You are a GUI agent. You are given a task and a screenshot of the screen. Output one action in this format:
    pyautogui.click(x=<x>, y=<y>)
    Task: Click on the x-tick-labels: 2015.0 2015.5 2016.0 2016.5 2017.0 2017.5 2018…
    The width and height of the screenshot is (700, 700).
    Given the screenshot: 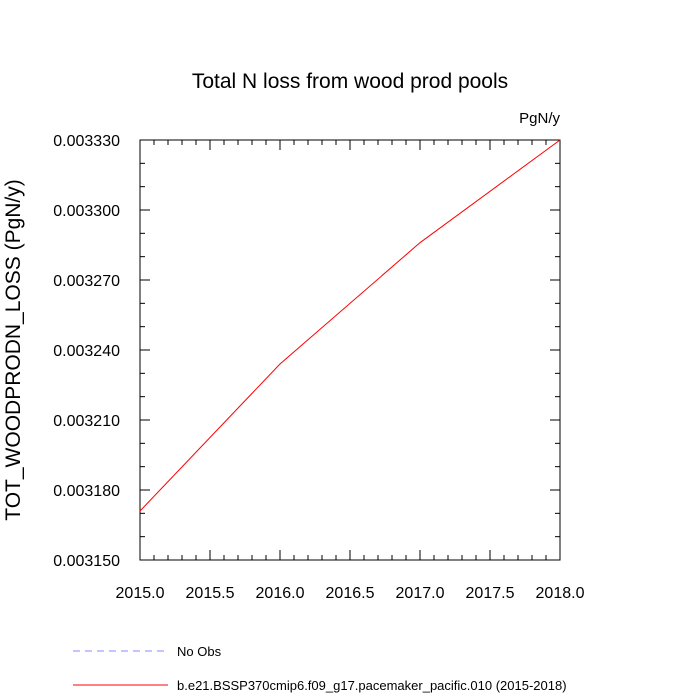 What is the action you would take?
    pyautogui.click(x=350, y=593)
    